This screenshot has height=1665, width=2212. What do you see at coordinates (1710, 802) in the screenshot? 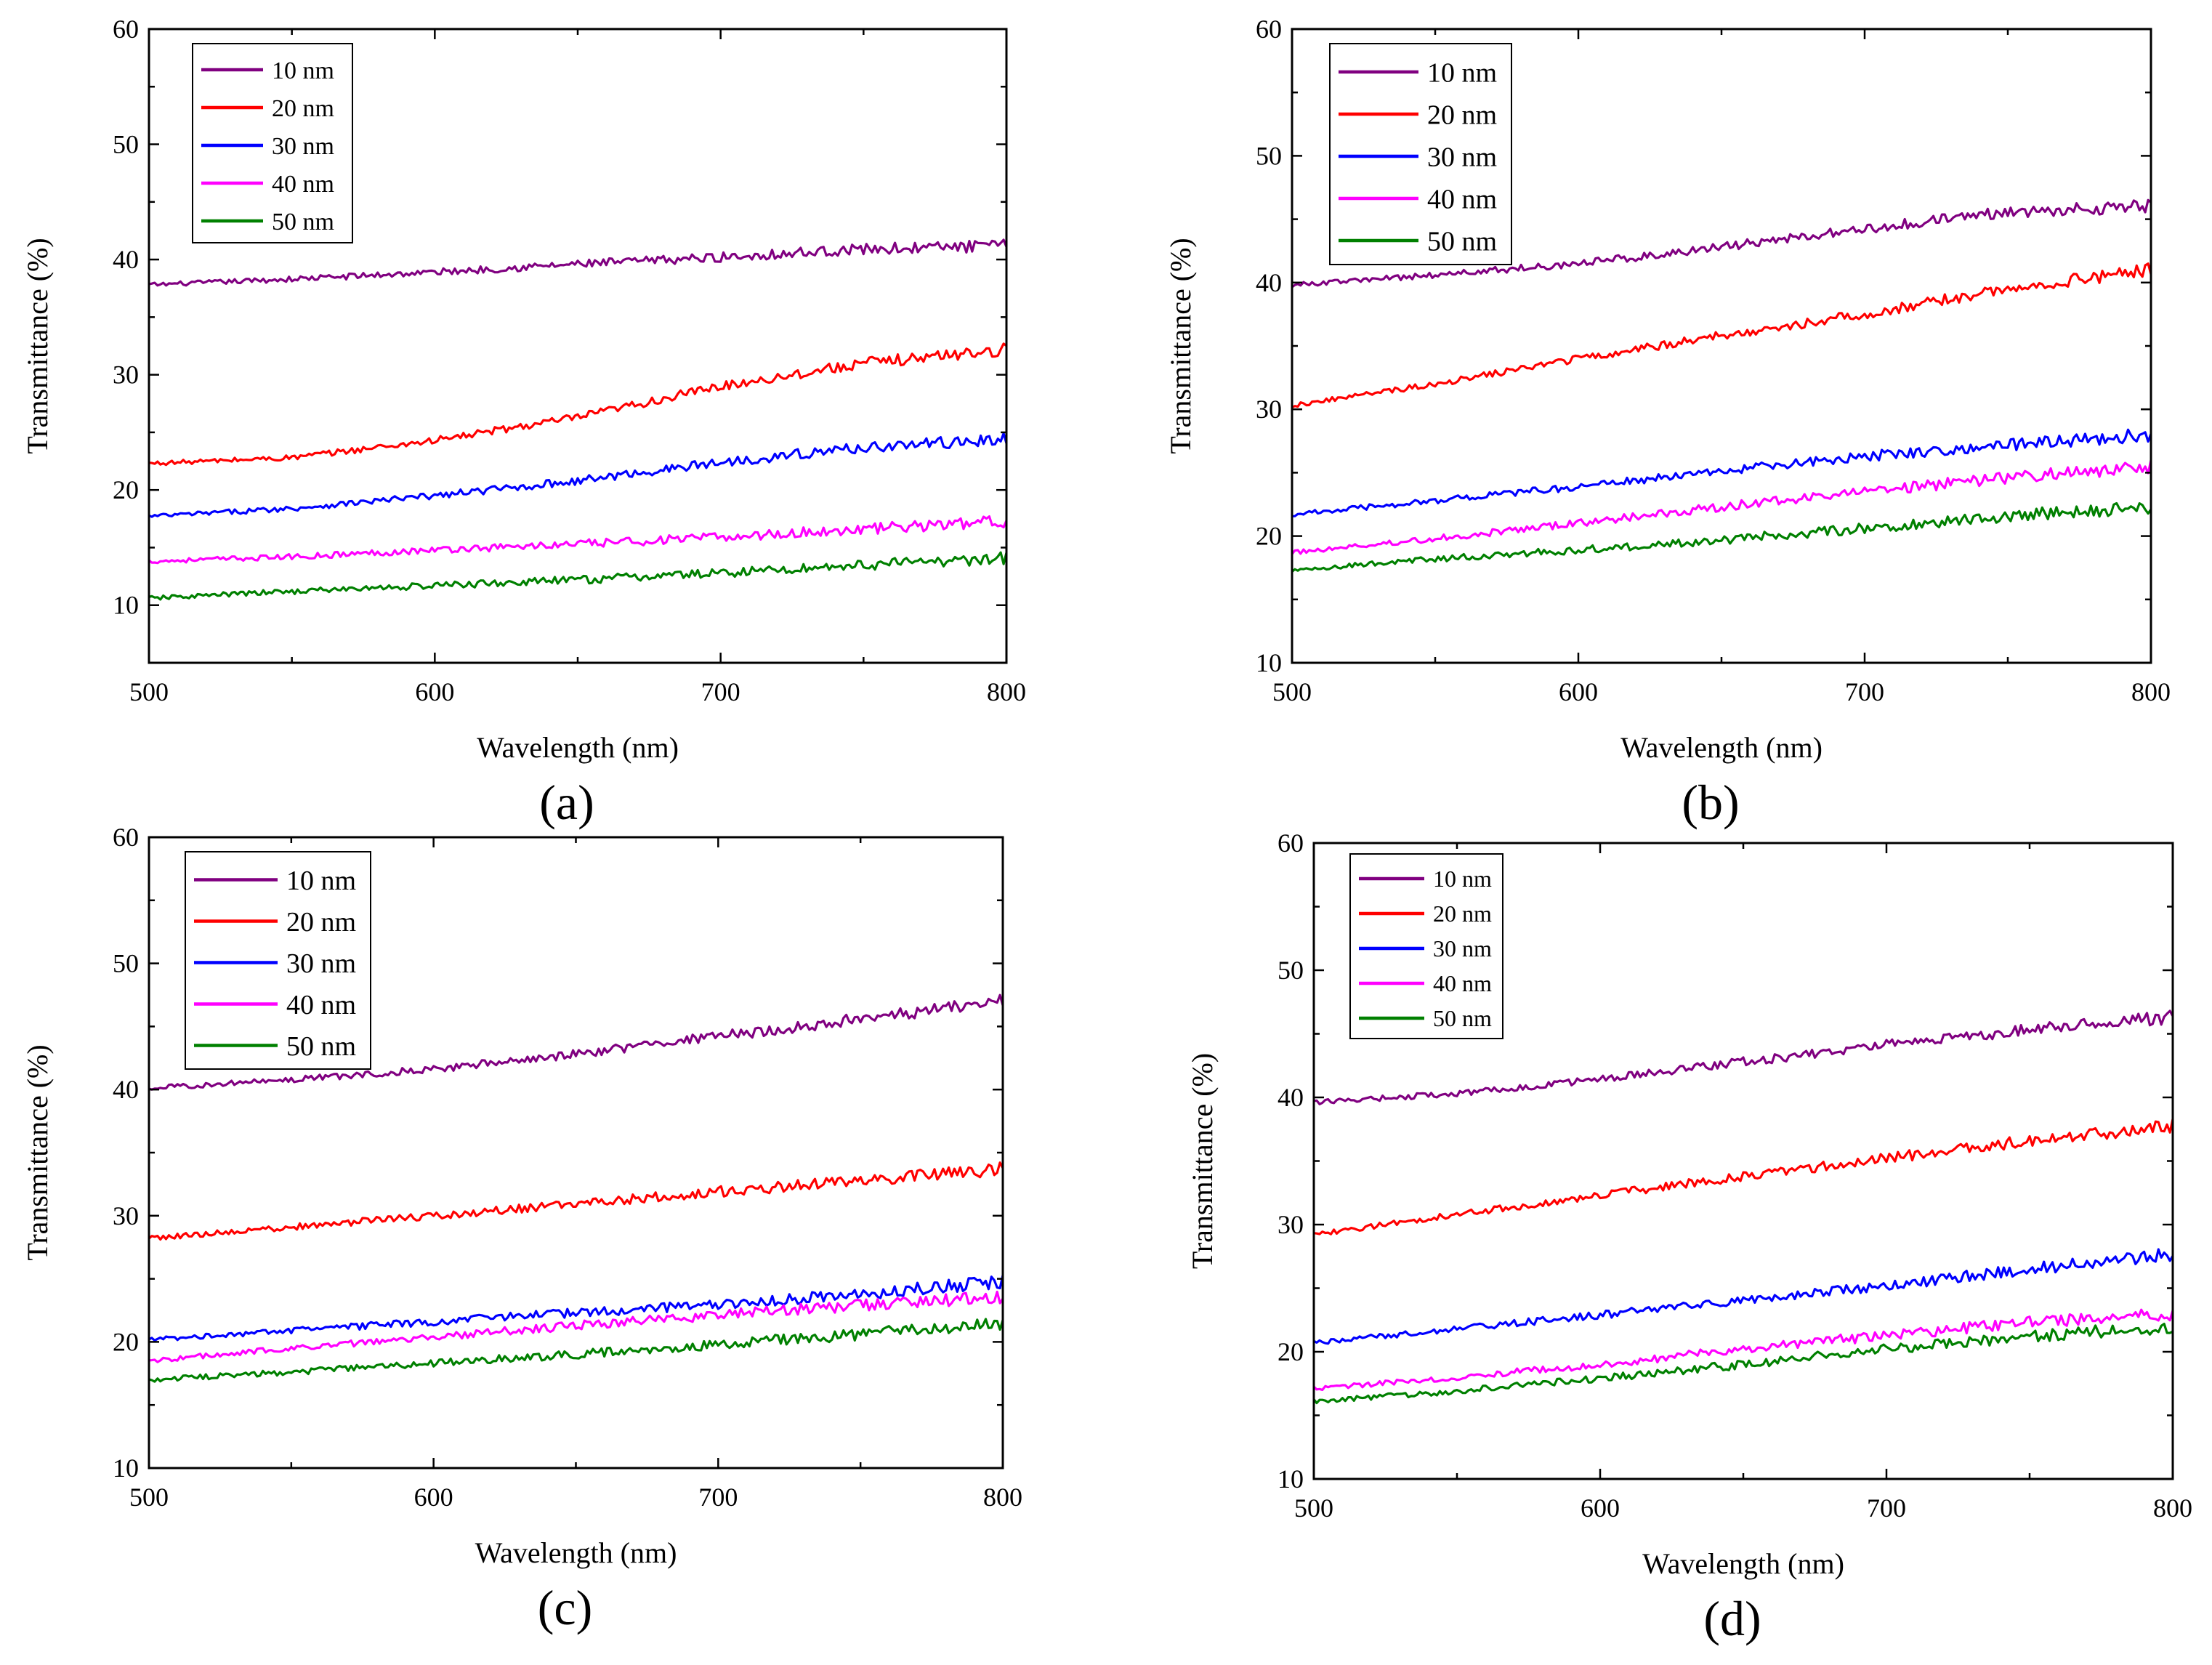
I see `panel-label: (b)` at bounding box center [1710, 802].